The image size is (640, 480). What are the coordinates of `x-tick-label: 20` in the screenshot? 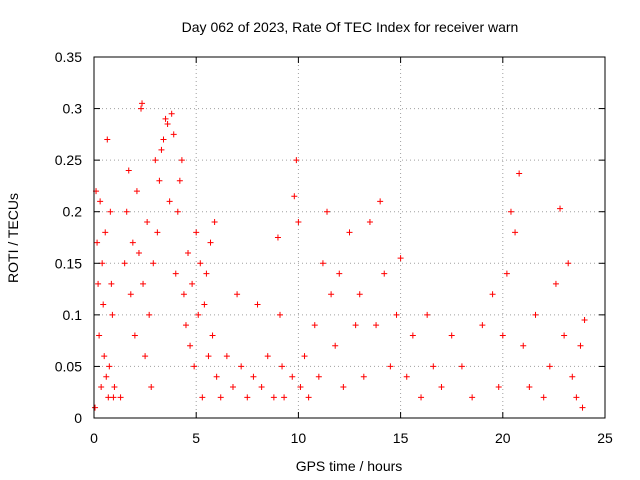 It's located at (503, 438).